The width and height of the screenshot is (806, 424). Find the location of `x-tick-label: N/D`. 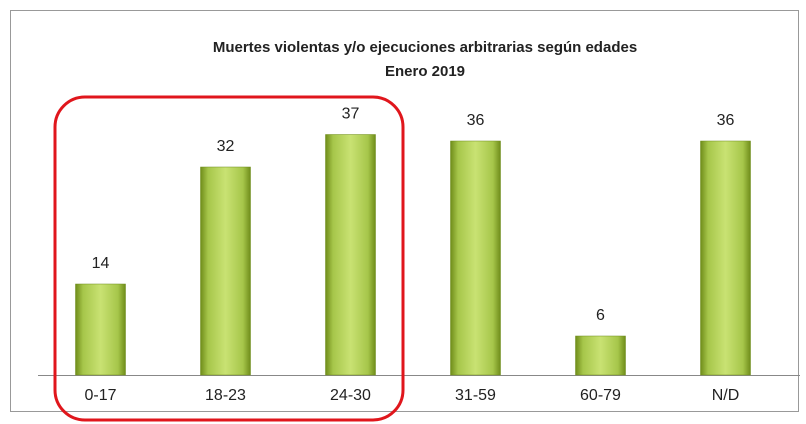

x-tick-label: N/D is located at coordinates (726, 395).